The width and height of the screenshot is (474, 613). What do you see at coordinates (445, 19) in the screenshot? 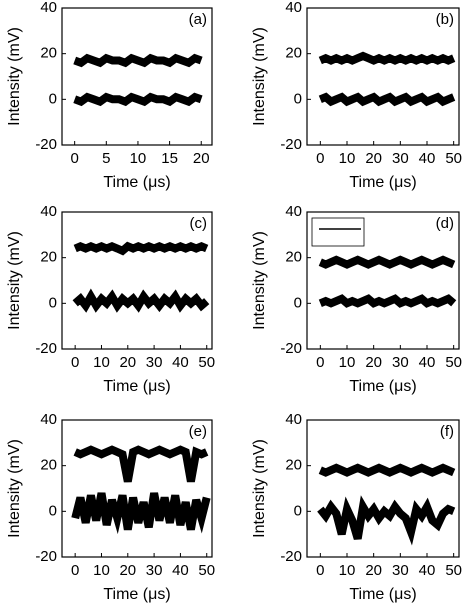
I see `panel-label: (b)` at bounding box center [445, 19].